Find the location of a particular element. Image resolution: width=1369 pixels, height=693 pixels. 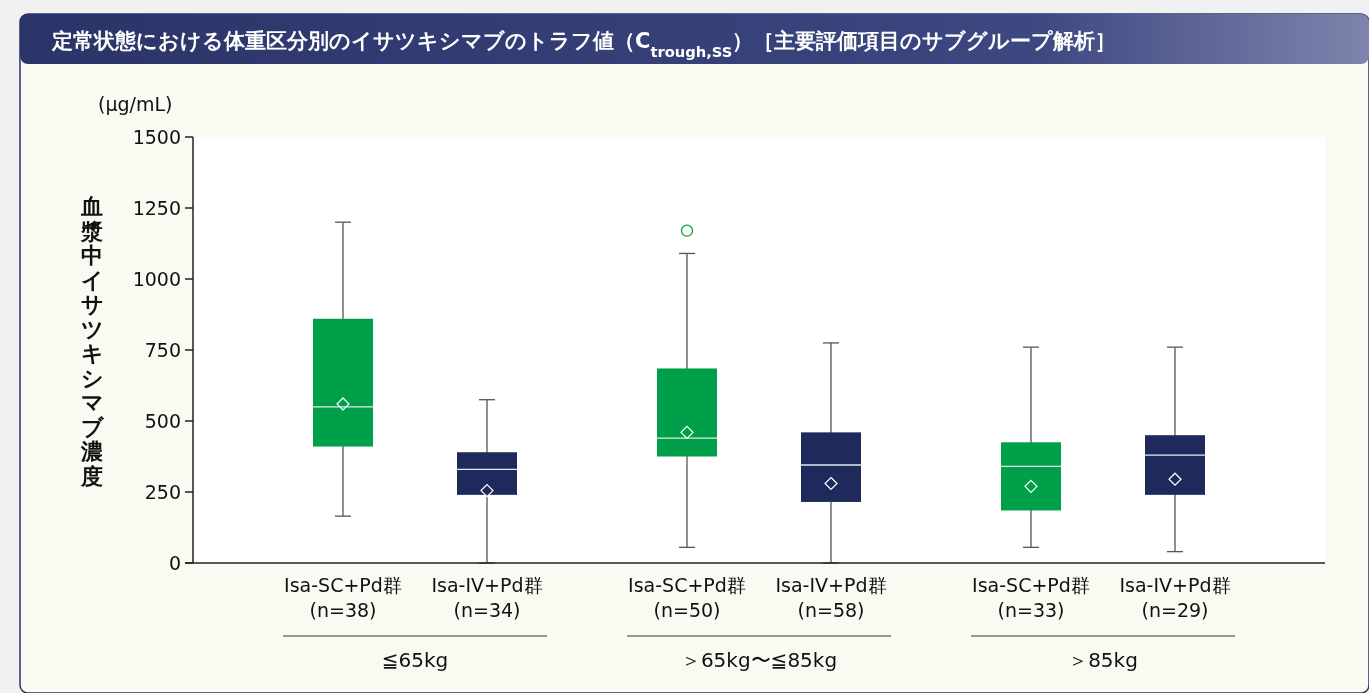

y-tick-label: 0 is located at coordinates (174, 563).